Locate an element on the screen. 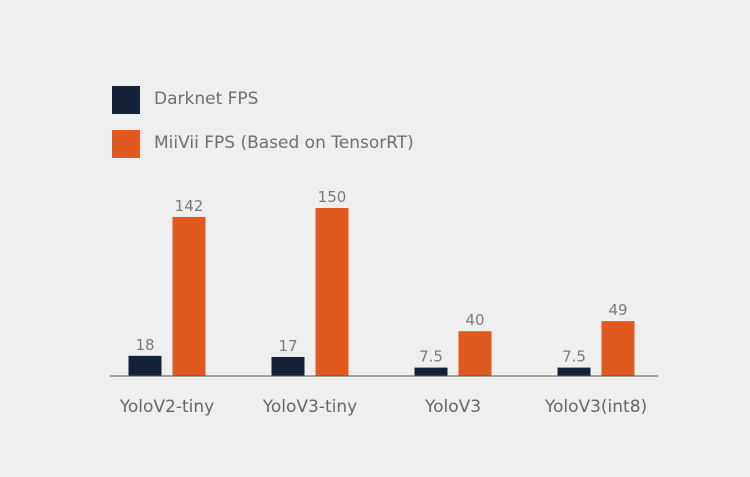 Image resolution: width=750 pixels, height=477 pixels. category-label-yolov2-tiny: YoloV2-tiny is located at coordinates (166, 407).